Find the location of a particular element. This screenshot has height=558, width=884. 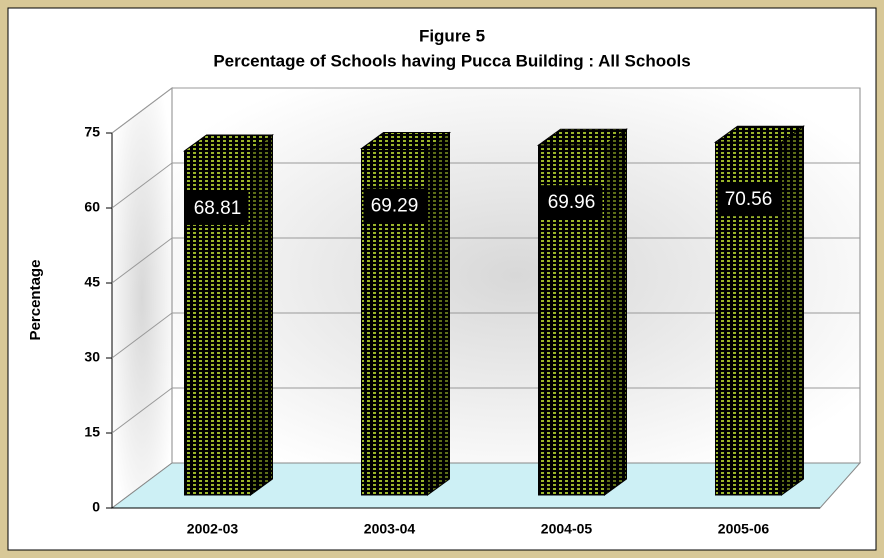

y-tick-label: 0 is located at coordinates (96, 507).